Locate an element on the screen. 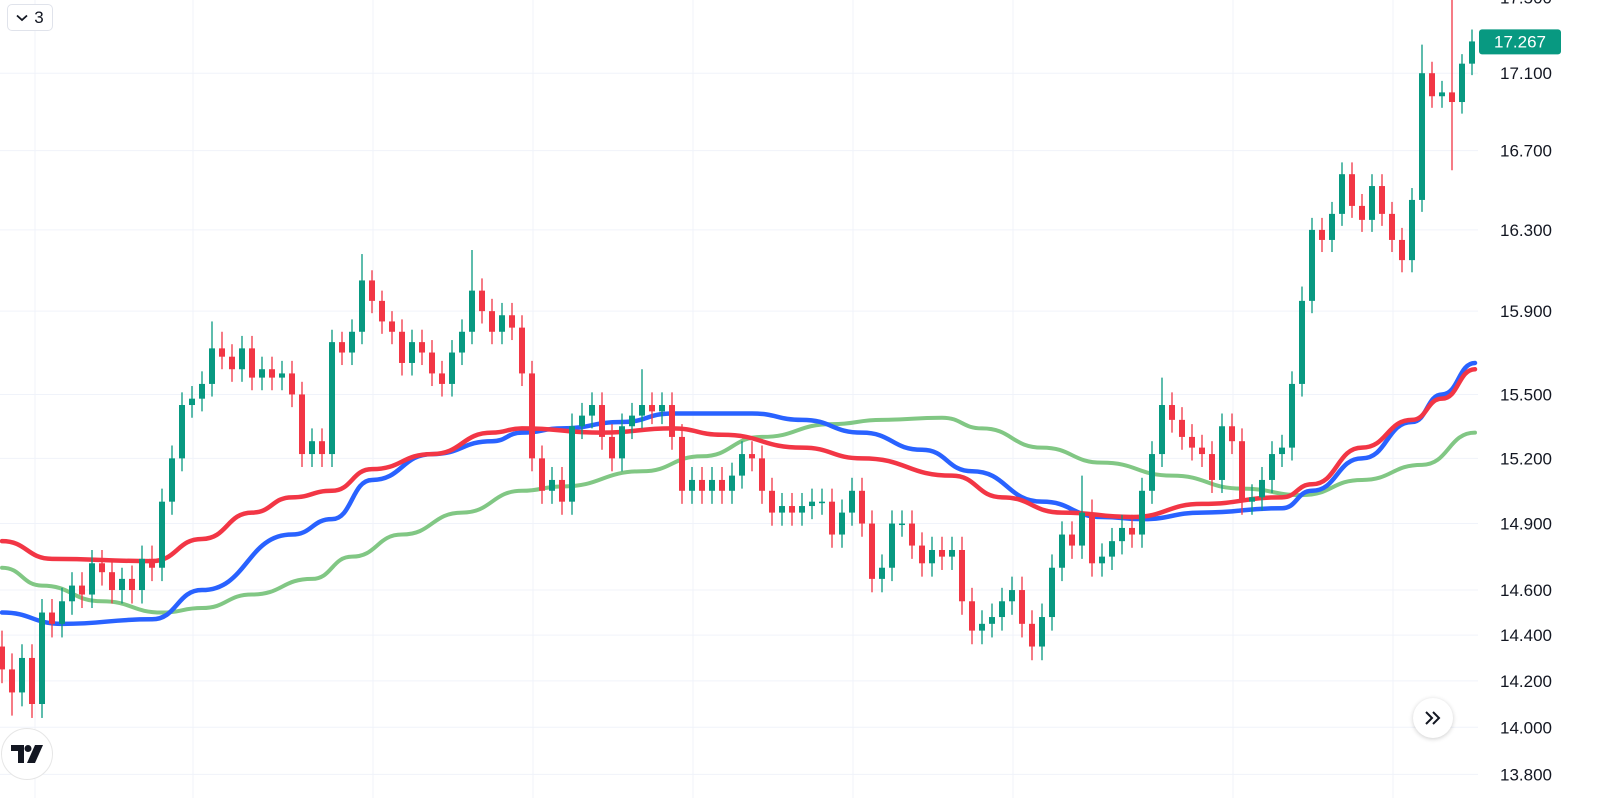  last-price-label: 17.267 is located at coordinates (1520, 42).